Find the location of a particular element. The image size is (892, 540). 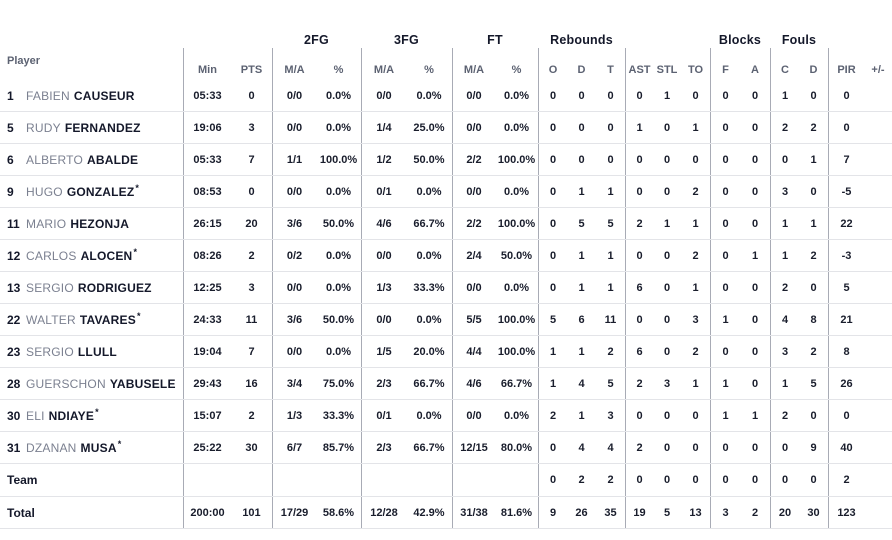

stat-3fg-ma: 1/3 is located at coordinates (383, 287).